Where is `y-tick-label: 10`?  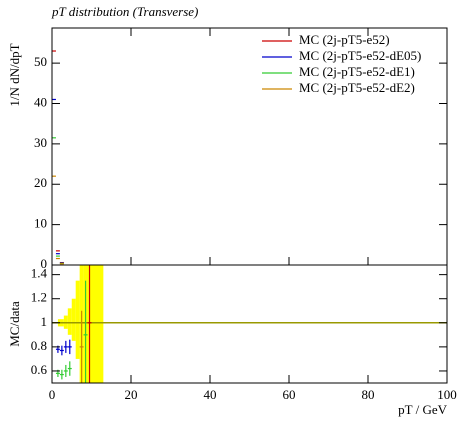
y-tick-label: 10 is located at coordinates (40, 223).